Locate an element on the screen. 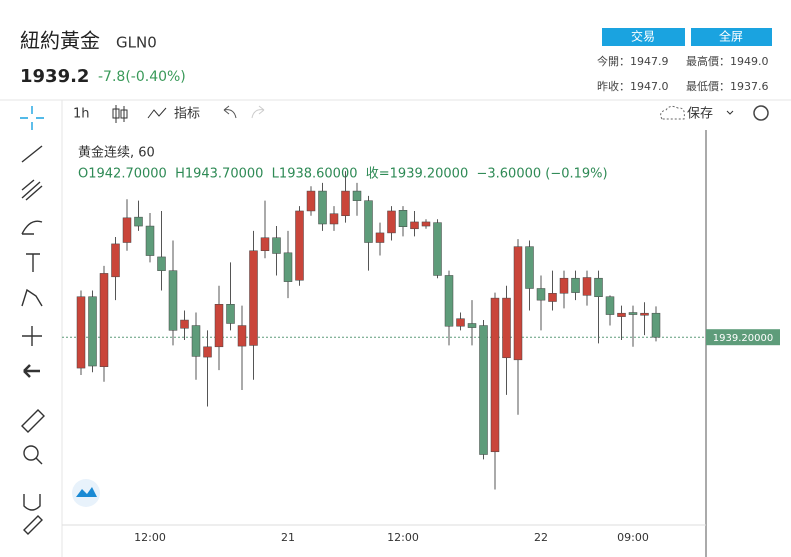  fullscreen-label: 全屏 is located at coordinates (731, 36).